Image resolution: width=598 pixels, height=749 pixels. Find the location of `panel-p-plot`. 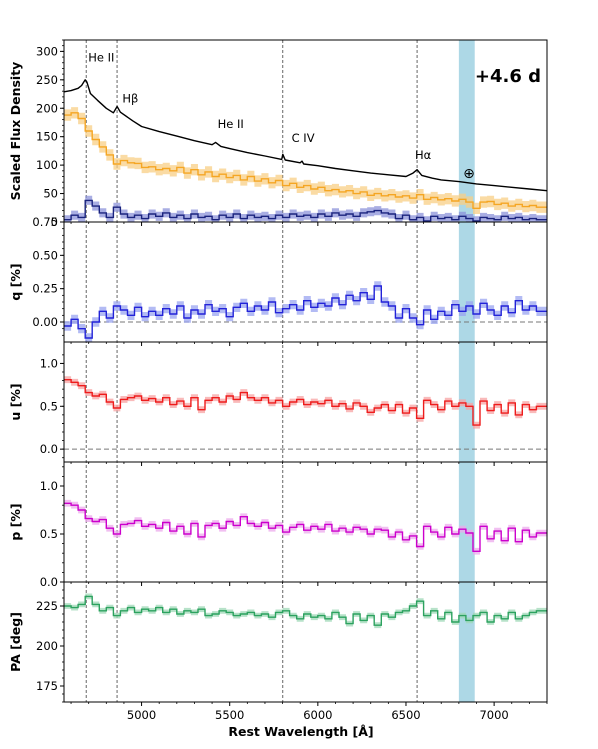

panel-p-plot is located at coordinates (305, 527).